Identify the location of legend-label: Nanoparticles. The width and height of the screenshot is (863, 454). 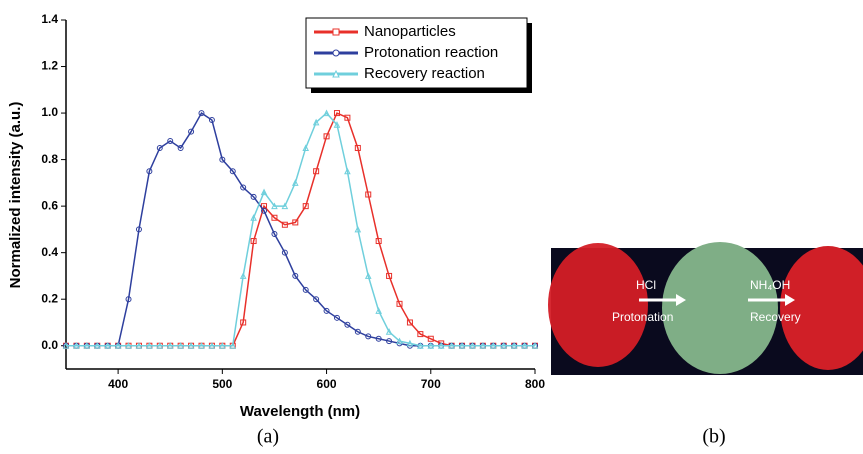
(410, 31).